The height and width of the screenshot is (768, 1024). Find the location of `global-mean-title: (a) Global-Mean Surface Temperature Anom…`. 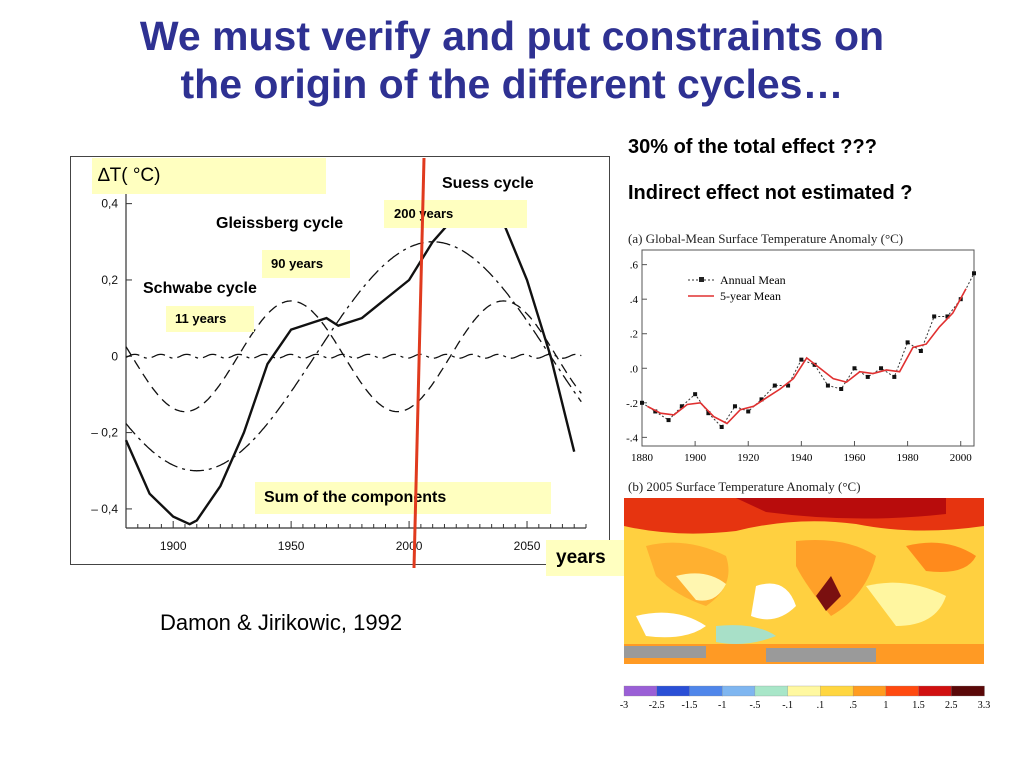

global-mean-title: (a) Global-Mean Surface Temperature Anom… is located at coordinates (765, 238).